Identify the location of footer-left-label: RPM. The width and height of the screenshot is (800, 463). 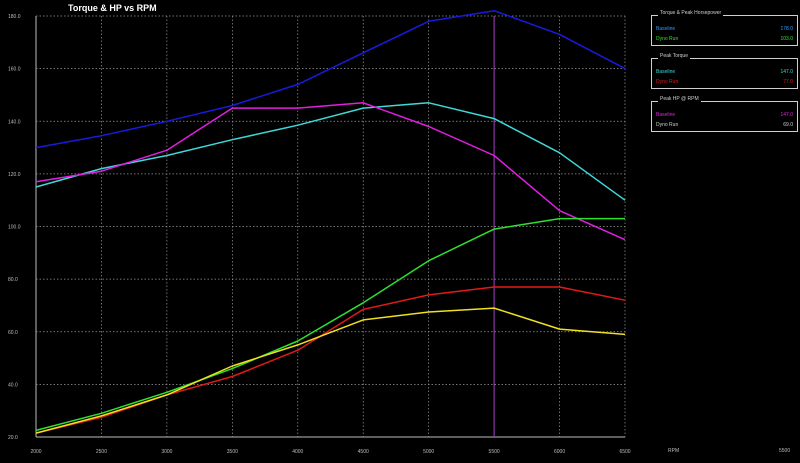
(674, 451).